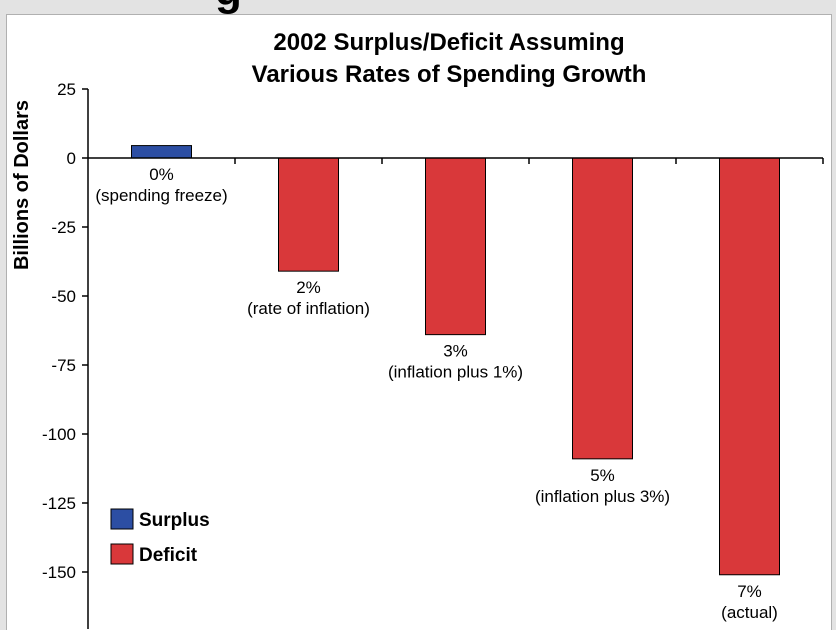  I want to click on legend-swatch-surplus, so click(122, 519).